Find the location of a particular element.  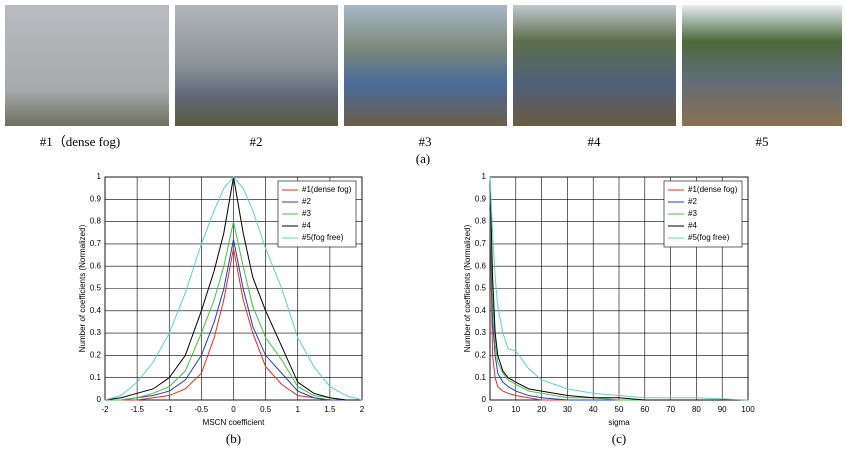

x-tick-label: -0.5 is located at coordinates (201, 409).